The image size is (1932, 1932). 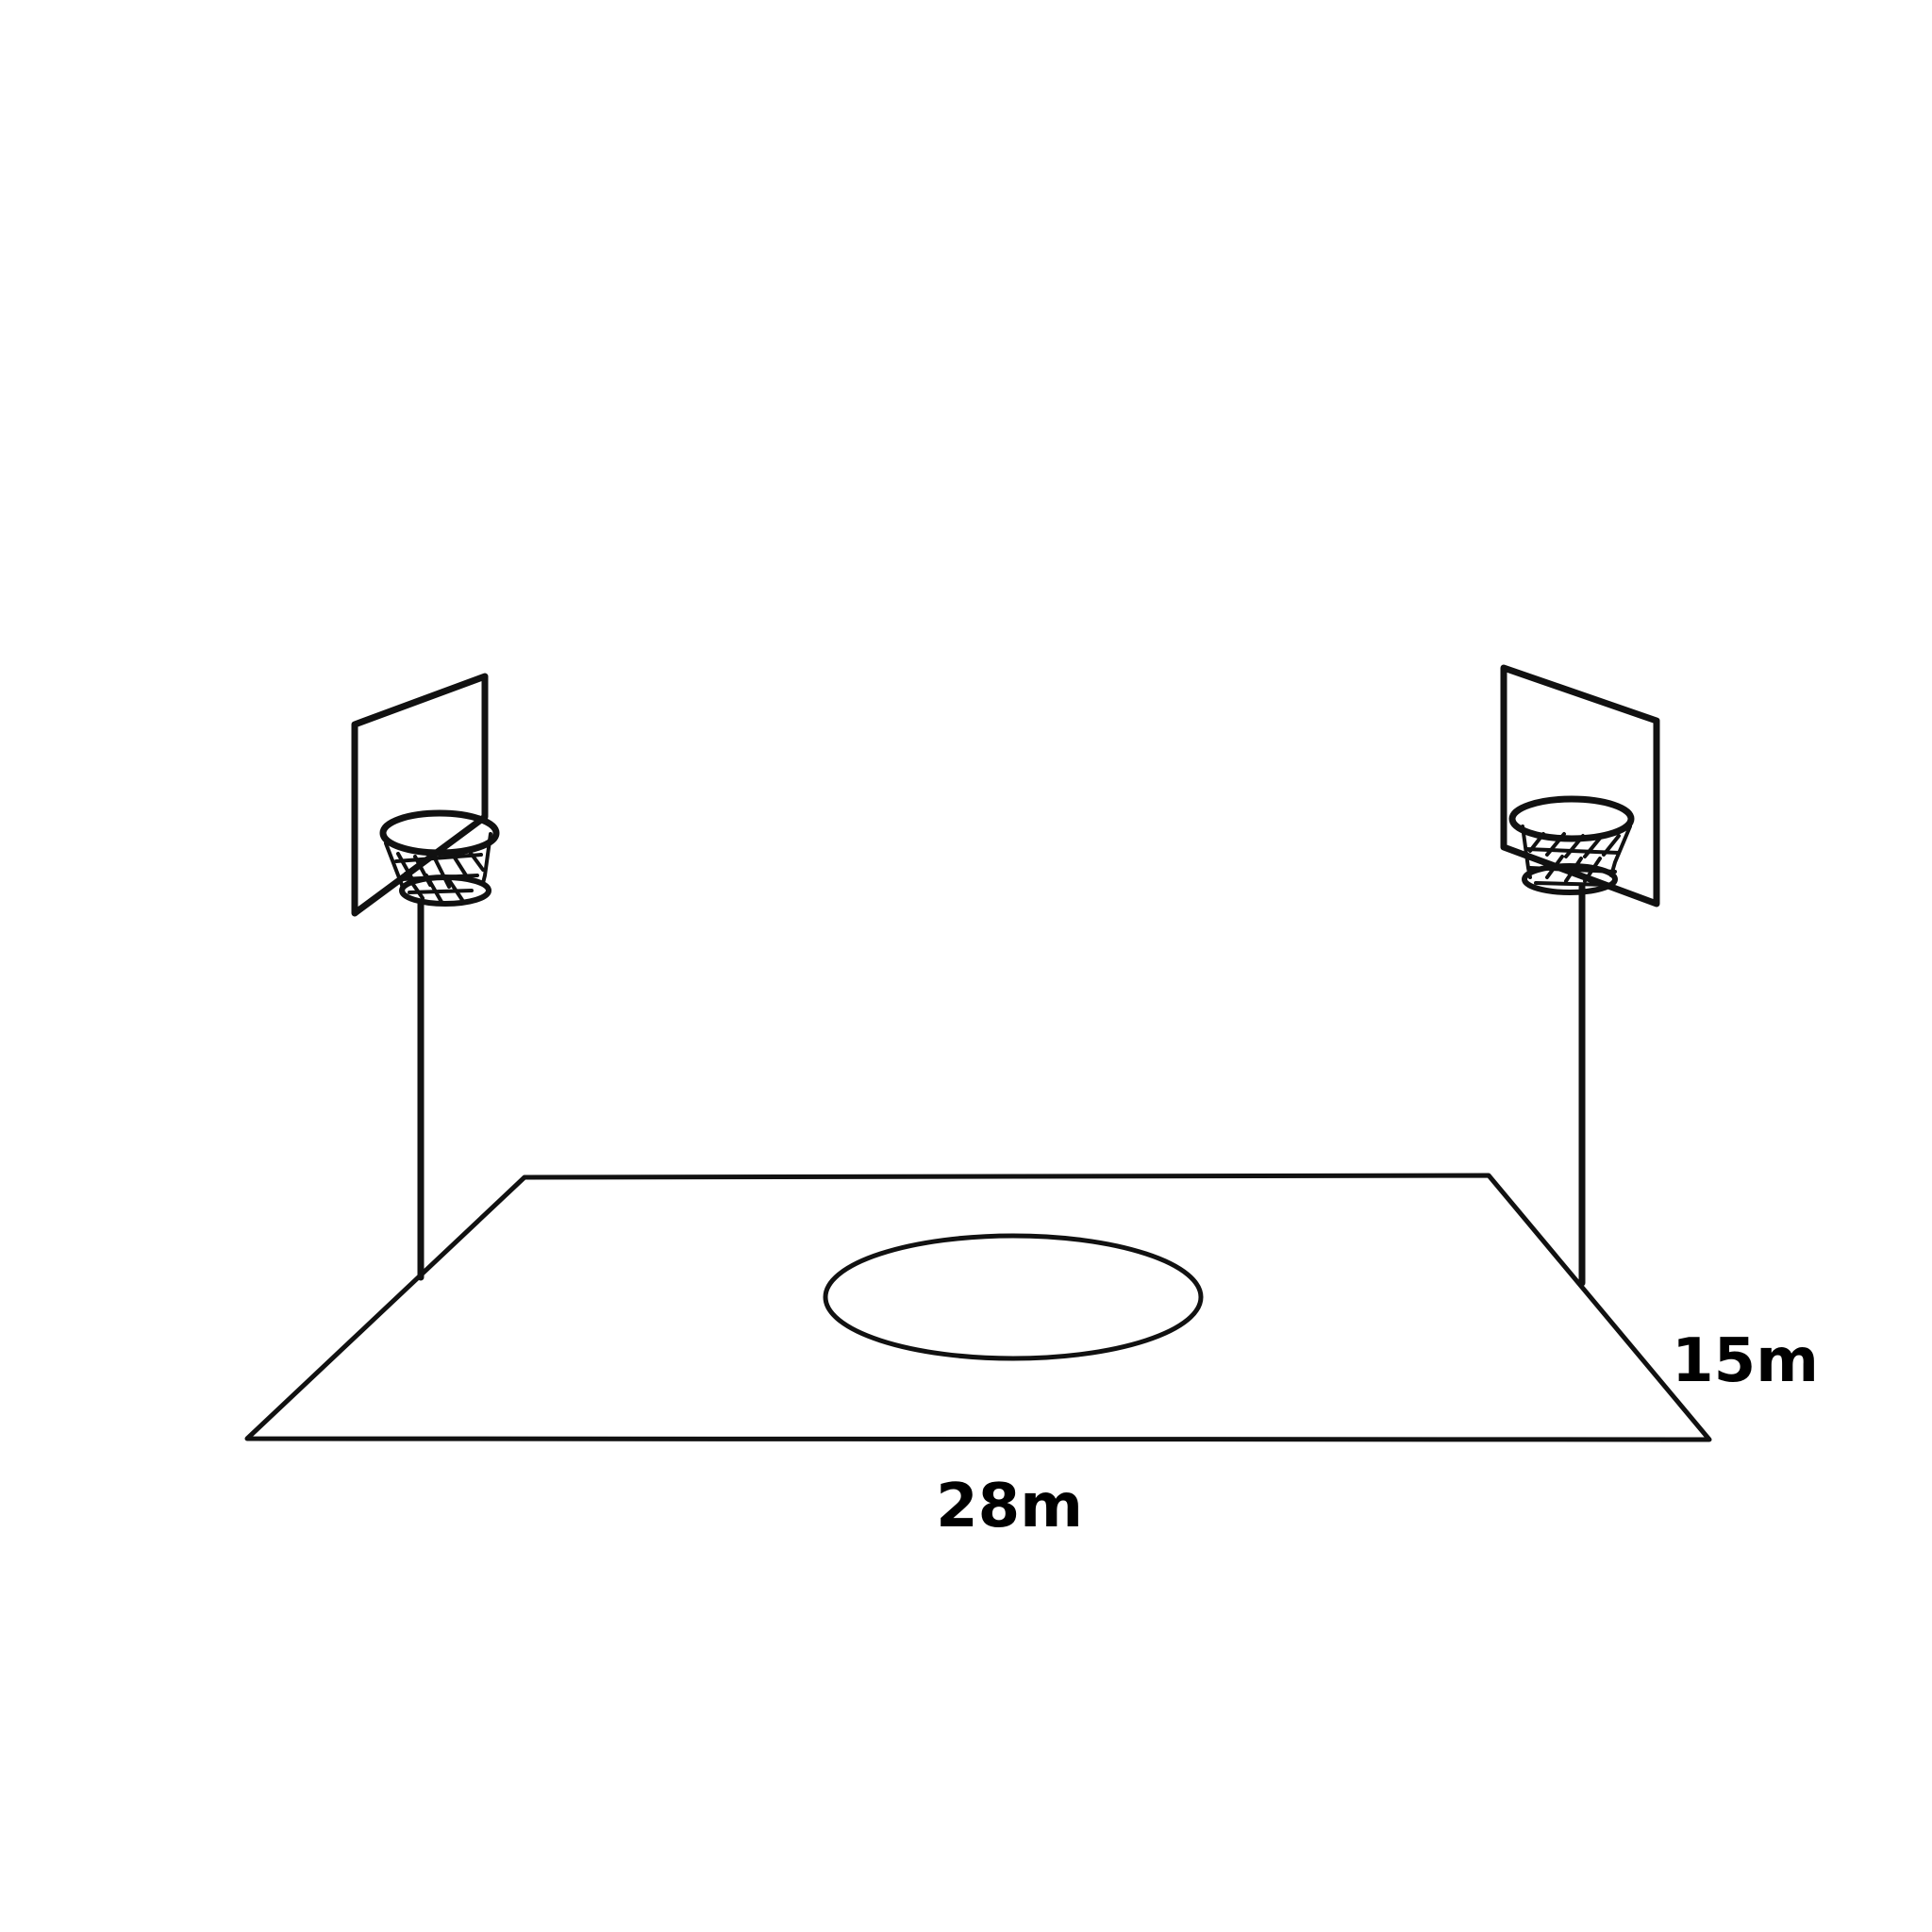 What do you see at coordinates (1746, 1361) in the screenshot?
I see `depth-dimension-label: 15m` at bounding box center [1746, 1361].